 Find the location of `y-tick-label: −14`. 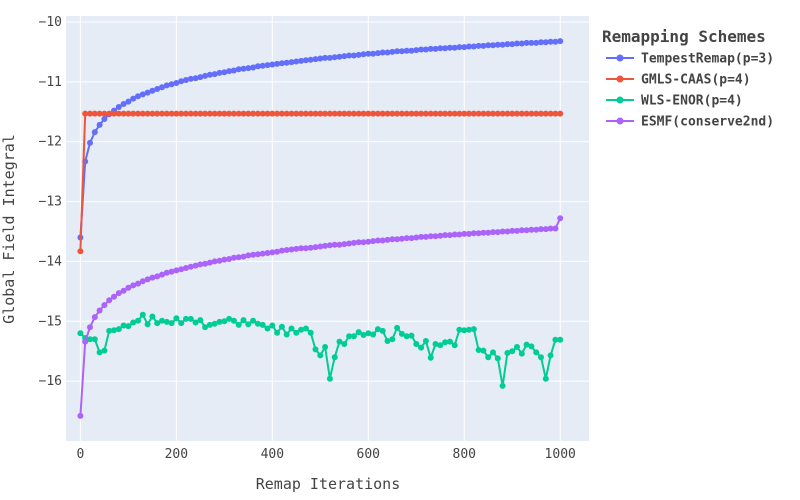

y-tick-label: −14 is located at coordinates (51, 261).